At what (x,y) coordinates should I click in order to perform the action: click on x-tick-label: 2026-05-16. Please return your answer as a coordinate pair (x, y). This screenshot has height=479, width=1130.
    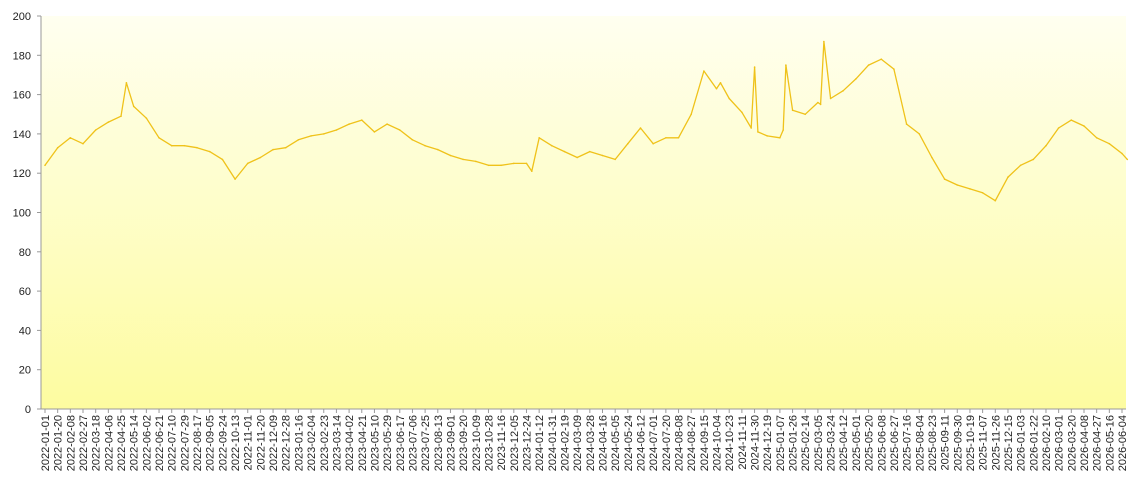
    Looking at the image, I should click on (1110, 443).